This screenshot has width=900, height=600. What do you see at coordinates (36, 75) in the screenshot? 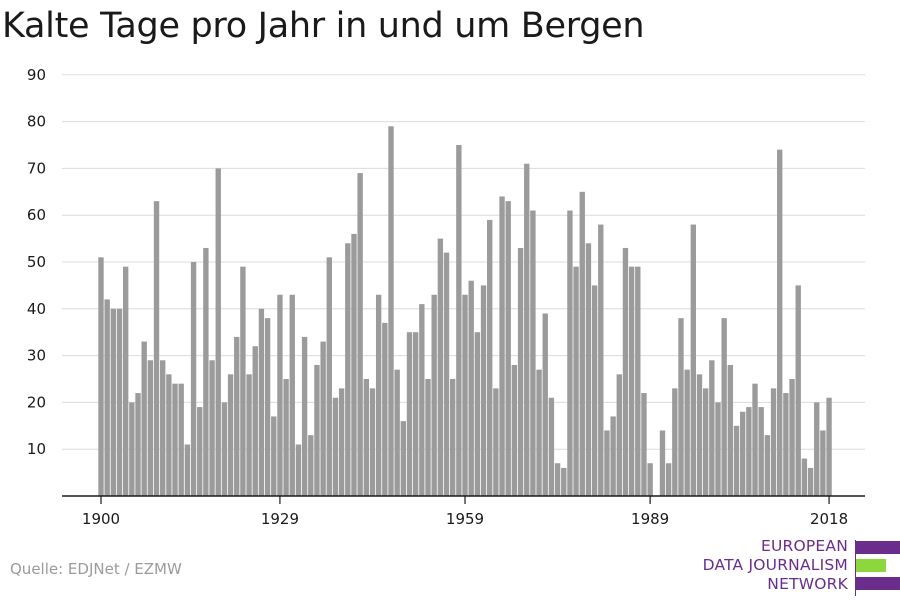
I see `y-tick-label: 90` at bounding box center [36, 75].